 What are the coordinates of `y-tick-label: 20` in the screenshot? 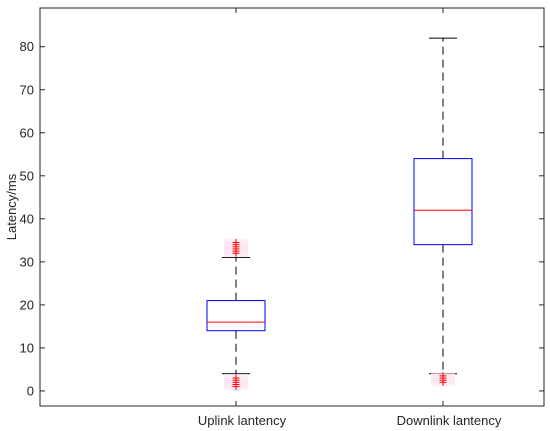 It's located at (27, 304).